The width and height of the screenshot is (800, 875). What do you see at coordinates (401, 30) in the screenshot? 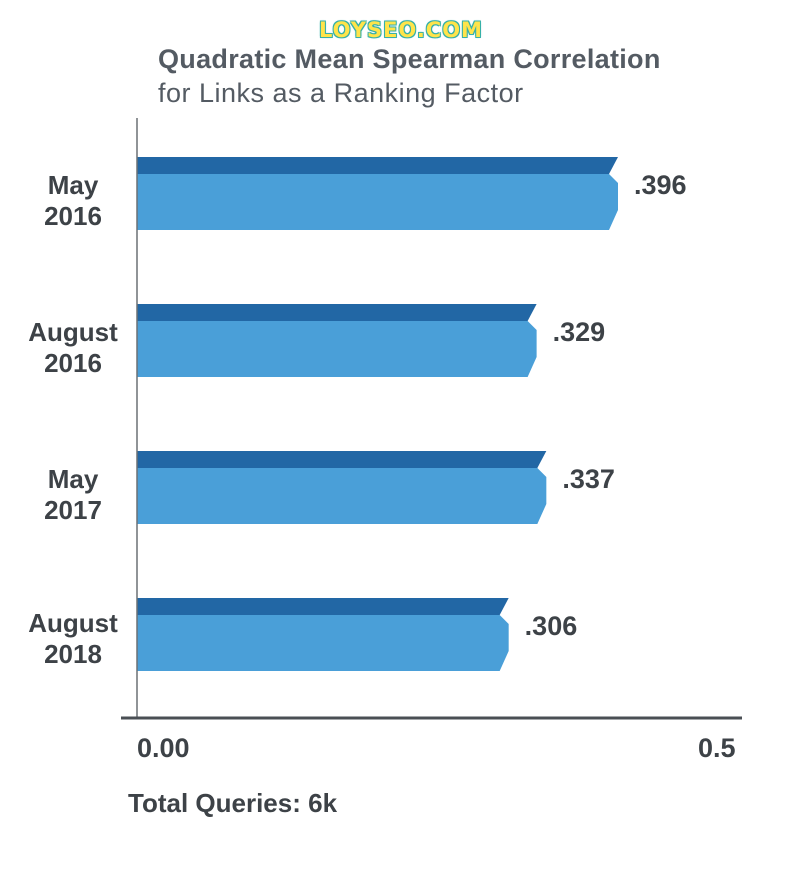
I see `watermark-logo: LOYSEO.COM` at bounding box center [401, 30].